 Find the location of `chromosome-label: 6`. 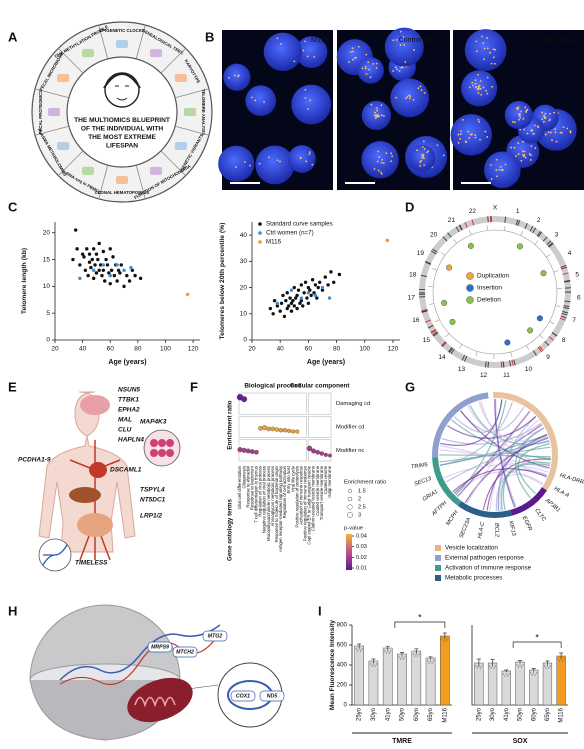

chromosome-label: 6 is located at coordinates (579, 297).